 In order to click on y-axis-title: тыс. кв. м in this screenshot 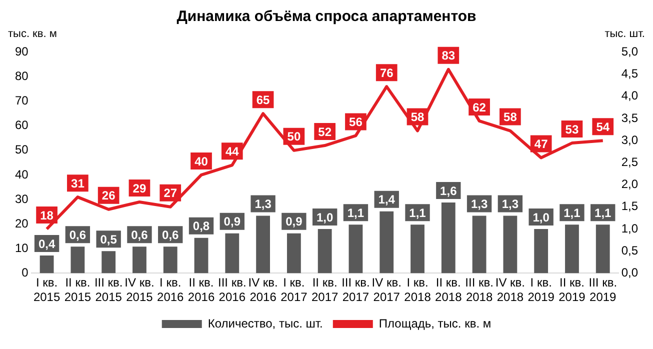, I will do `click(32, 35)`.